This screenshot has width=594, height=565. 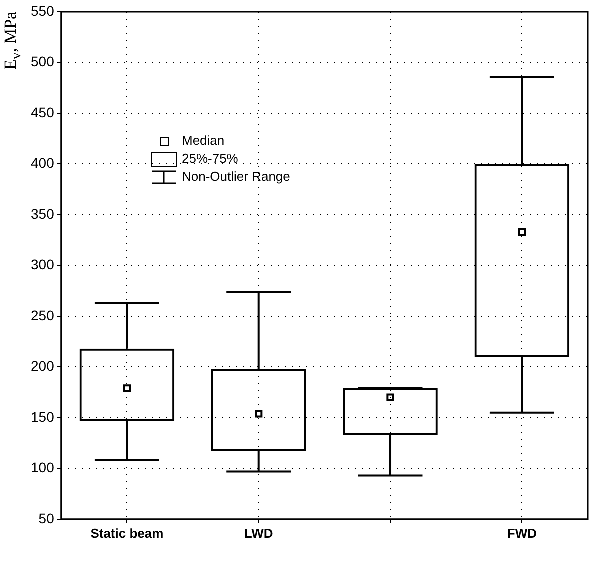 What do you see at coordinates (43, 468) in the screenshot?
I see `y-tick-label: 100` at bounding box center [43, 468].